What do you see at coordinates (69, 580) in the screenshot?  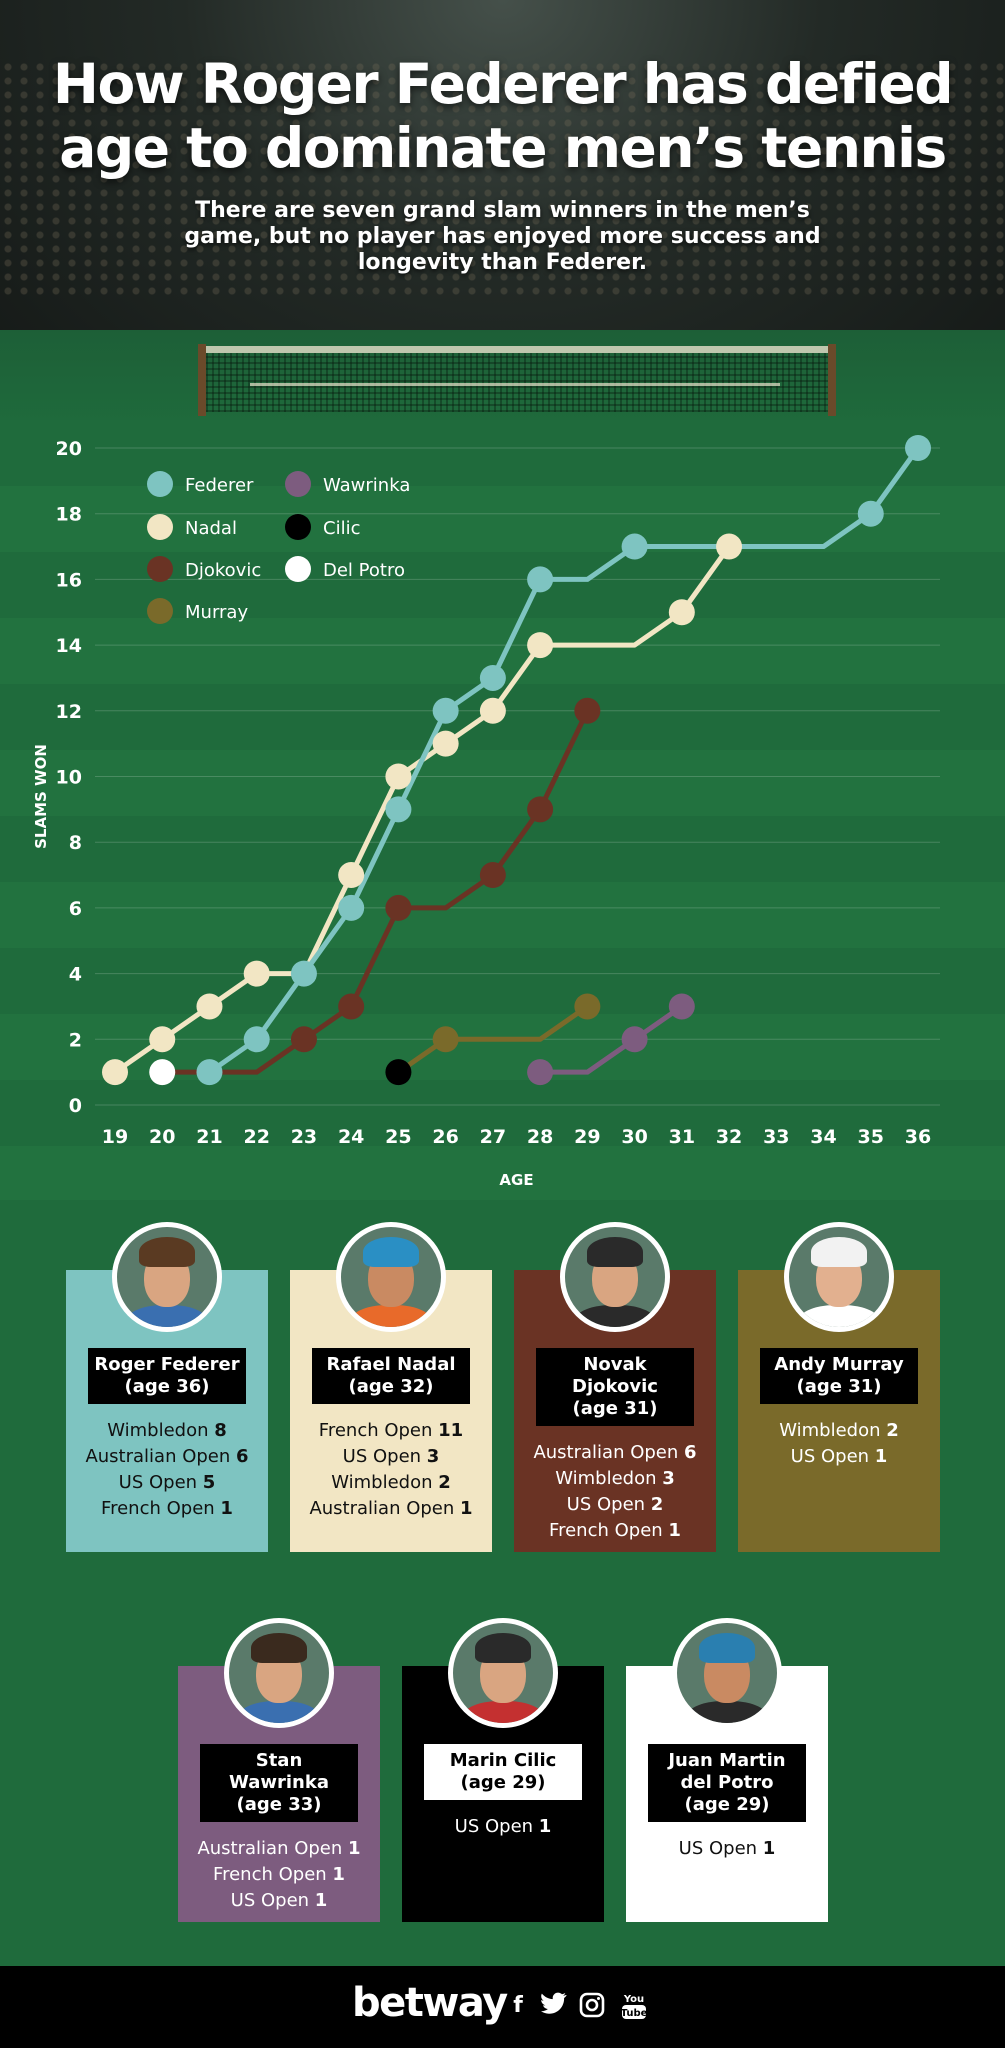 I see `y-tick-label: 16` at bounding box center [69, 580].